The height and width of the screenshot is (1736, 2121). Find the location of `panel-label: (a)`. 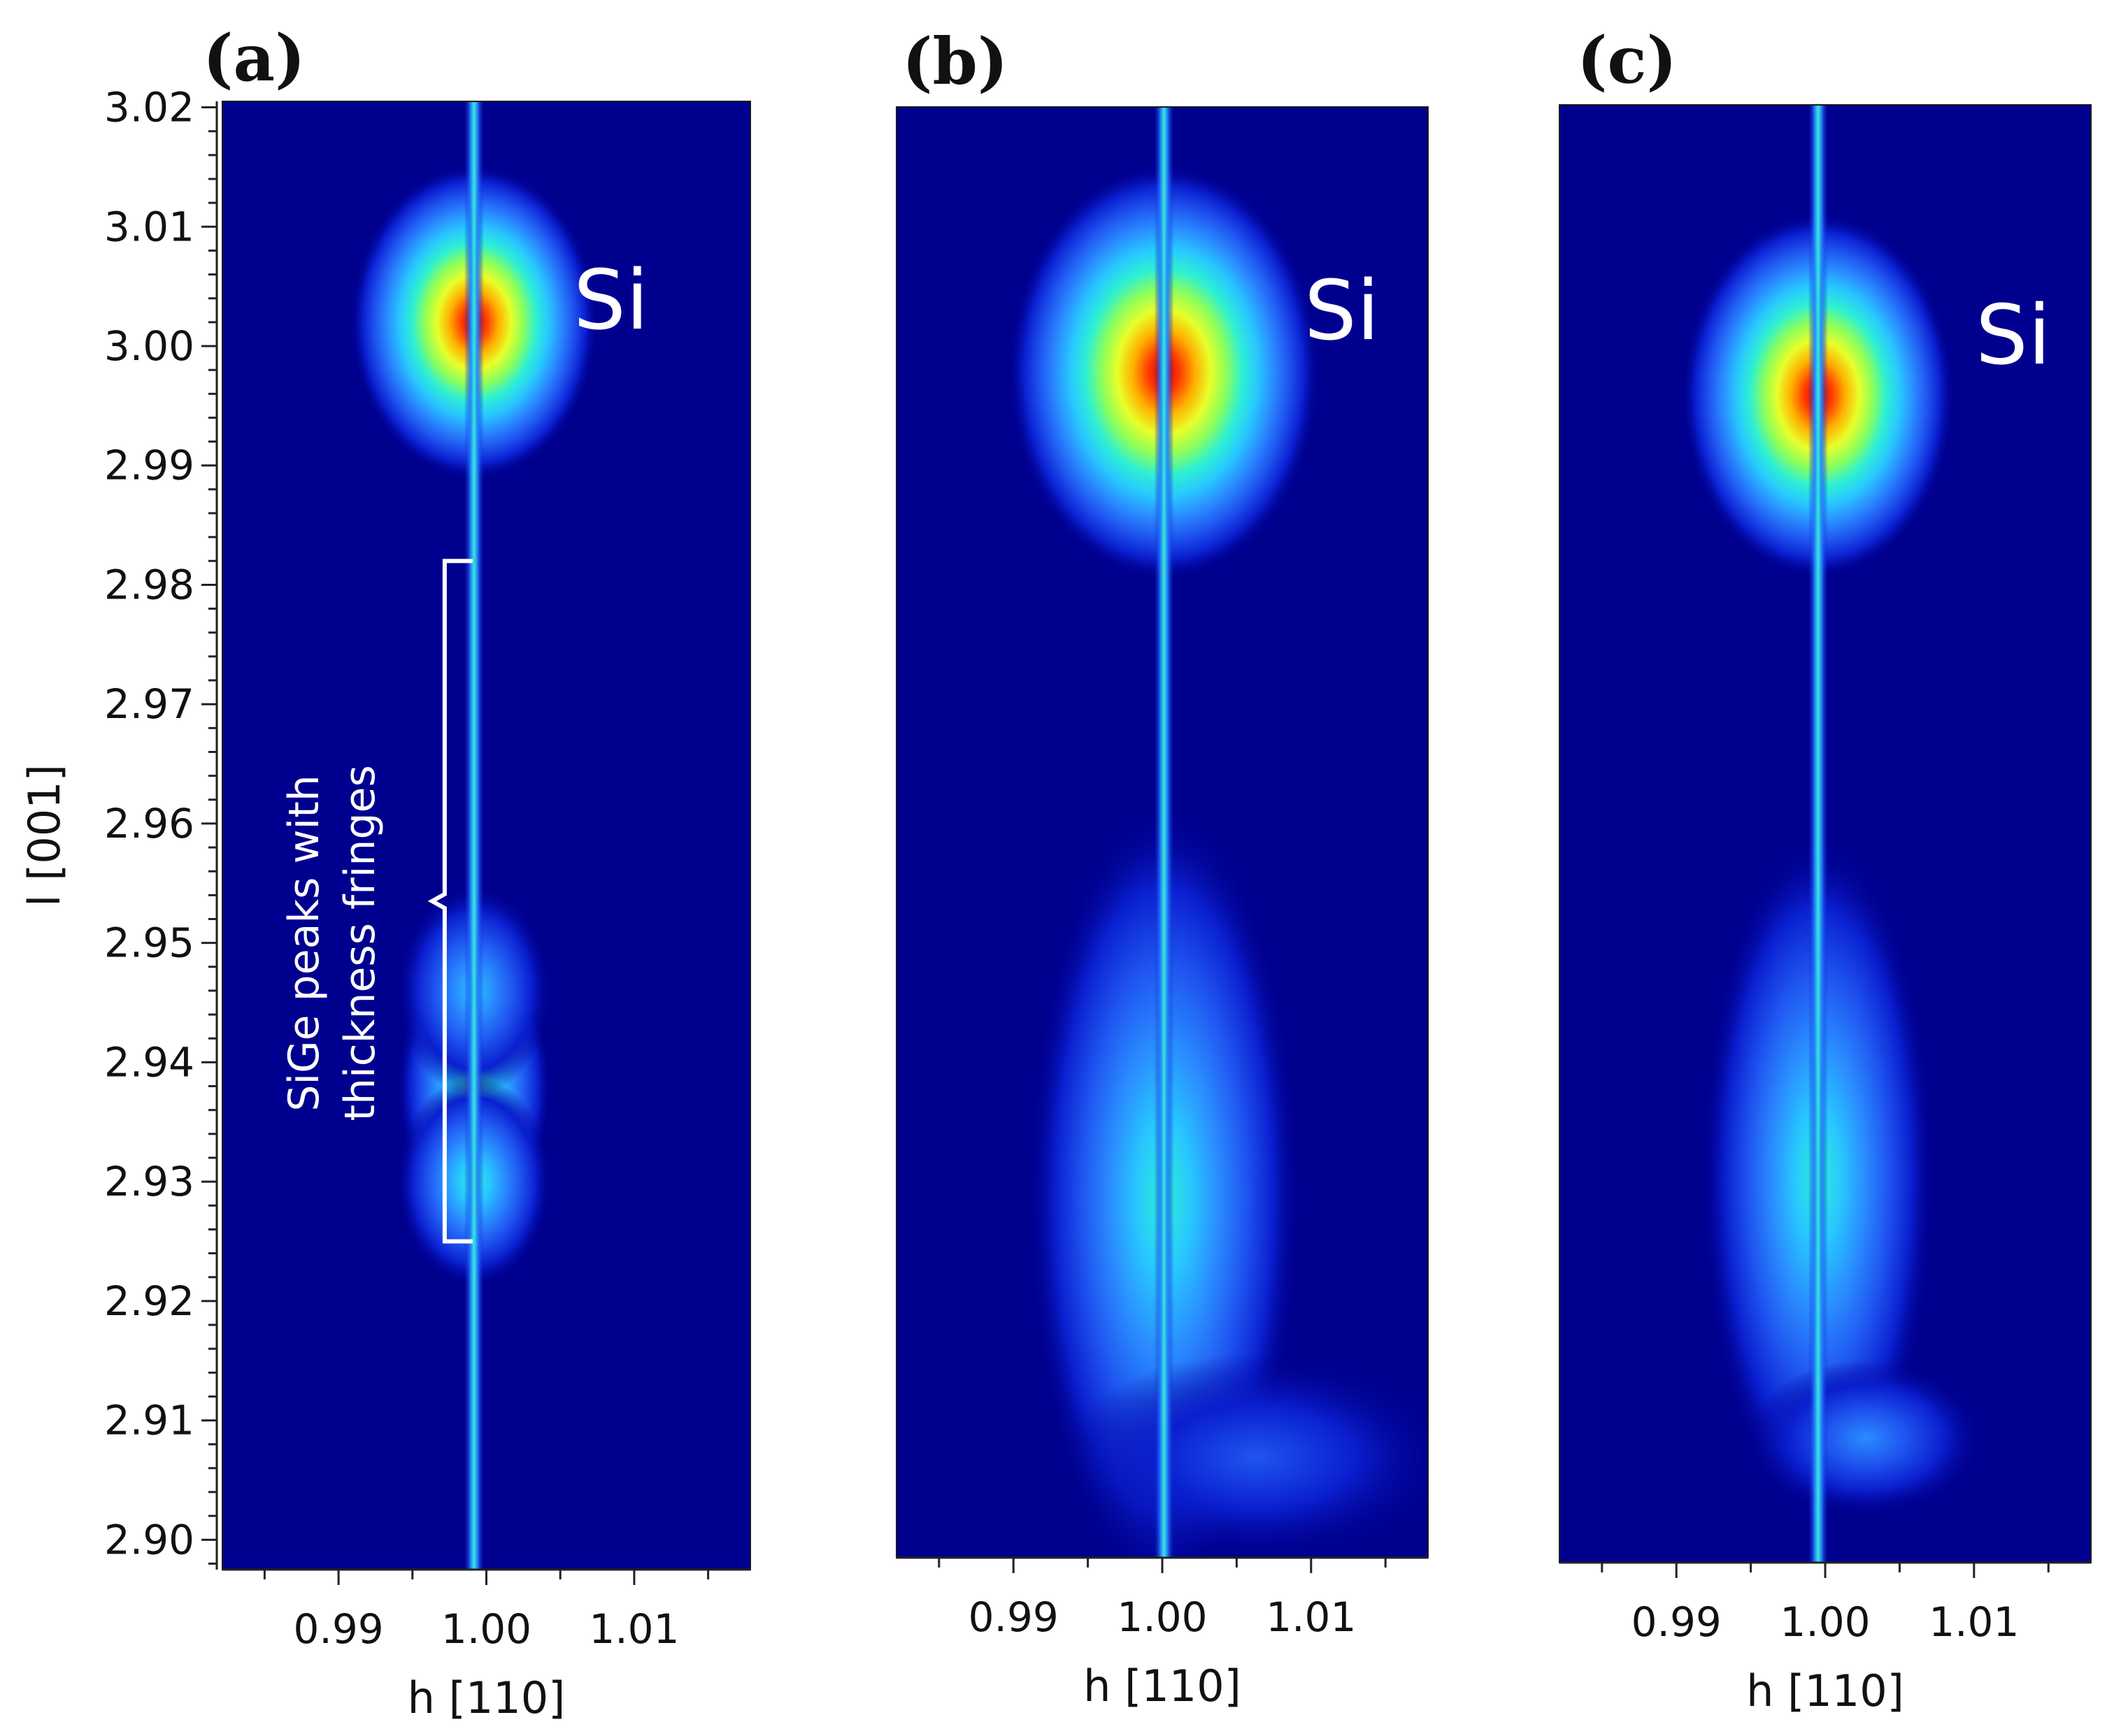

panel-label: (a) is located at coordinates (254, 58).